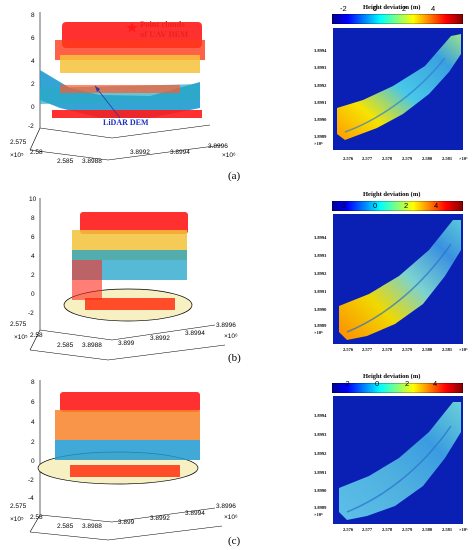 The width and height of the screenshot is (473, 550). I want to click on map-b-x-tick-5: 2.581, so click(447, 349).